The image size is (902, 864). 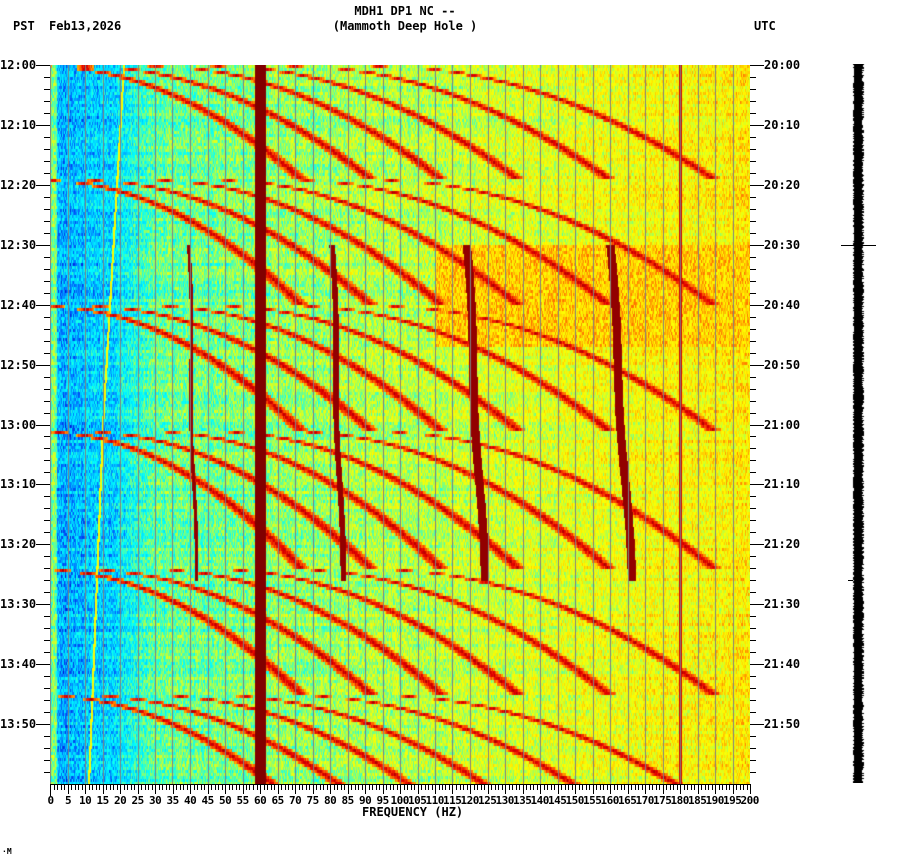 I want to click on y-tick-label-left: 12:10, so click(x=18, y=124).